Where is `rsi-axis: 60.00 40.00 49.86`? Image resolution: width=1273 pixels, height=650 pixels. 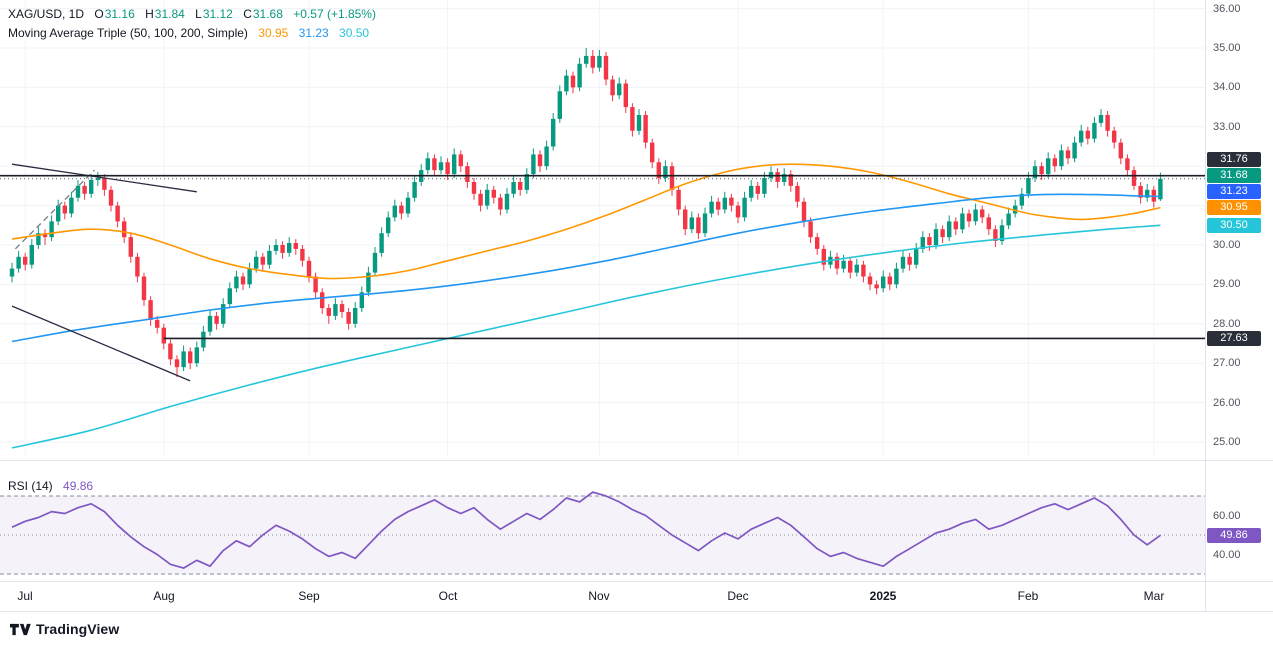
rsi-axis: 60.00 40.00 49.86 is located at coordinates (1239, 521).